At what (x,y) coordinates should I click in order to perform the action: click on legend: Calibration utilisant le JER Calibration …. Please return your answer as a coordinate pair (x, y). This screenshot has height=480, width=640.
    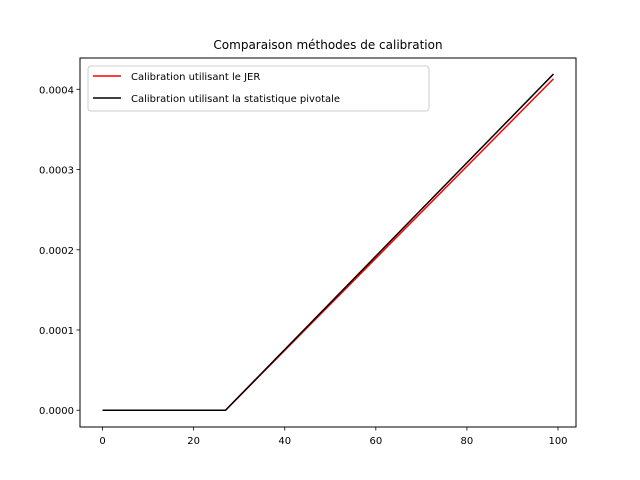
    Looking at the image, I should click on (258, 88).